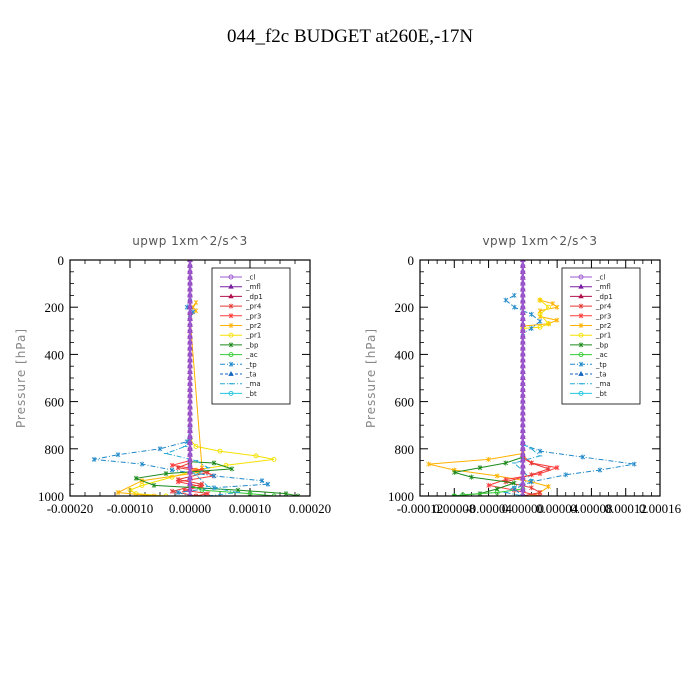  I want to click on legend-label: _pr3, so click(603, 316).